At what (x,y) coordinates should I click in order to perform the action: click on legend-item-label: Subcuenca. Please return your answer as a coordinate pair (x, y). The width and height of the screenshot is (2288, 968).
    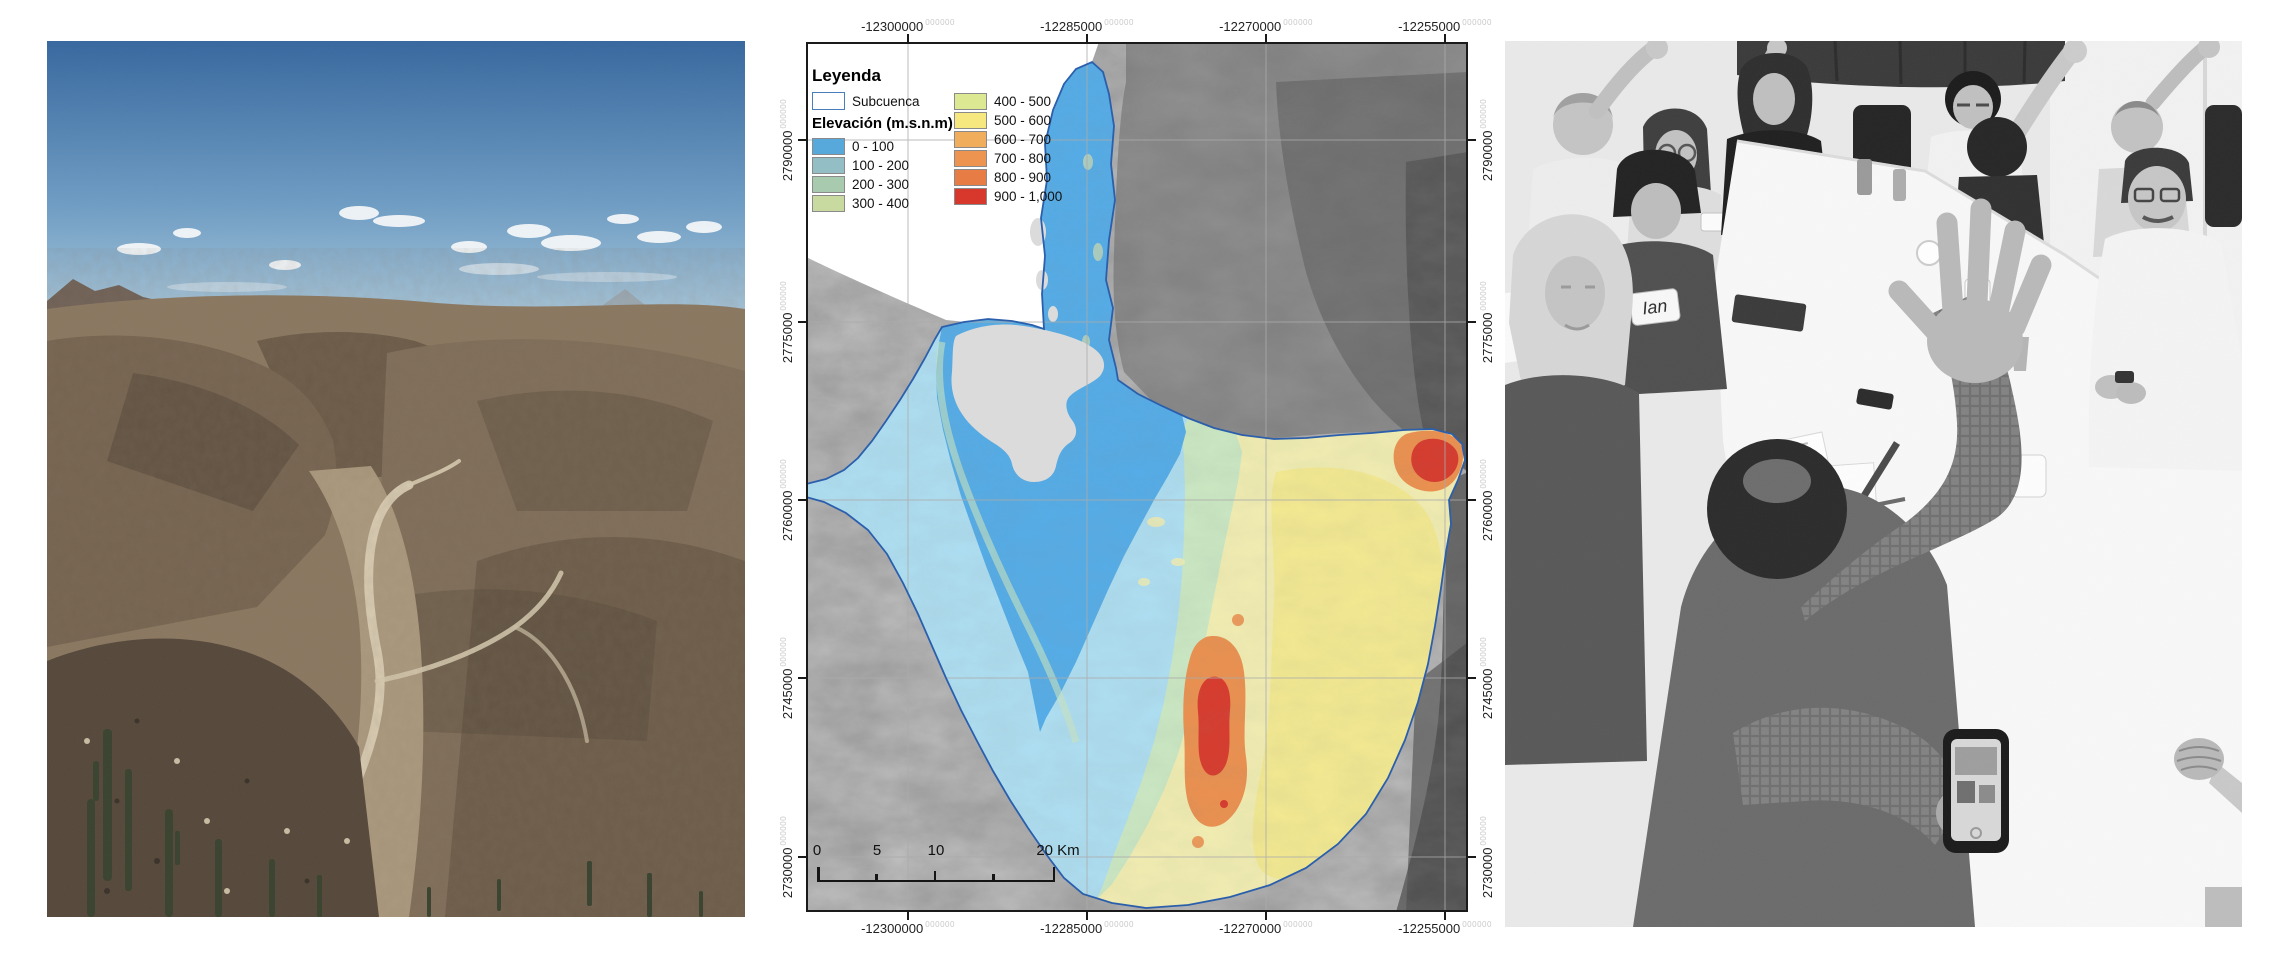
    Looking at the image, I should click on (886, 101).